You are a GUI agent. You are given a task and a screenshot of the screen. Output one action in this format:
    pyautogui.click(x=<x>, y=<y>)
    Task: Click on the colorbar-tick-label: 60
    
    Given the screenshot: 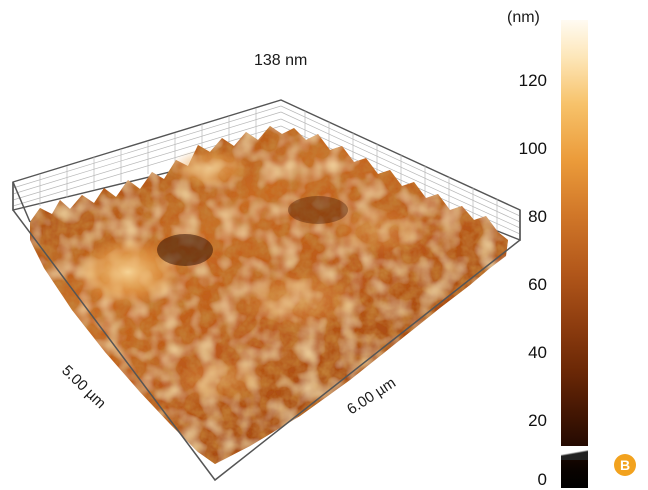 What is the action you would take?
    pyautogui.click(x=537, y=284)
    